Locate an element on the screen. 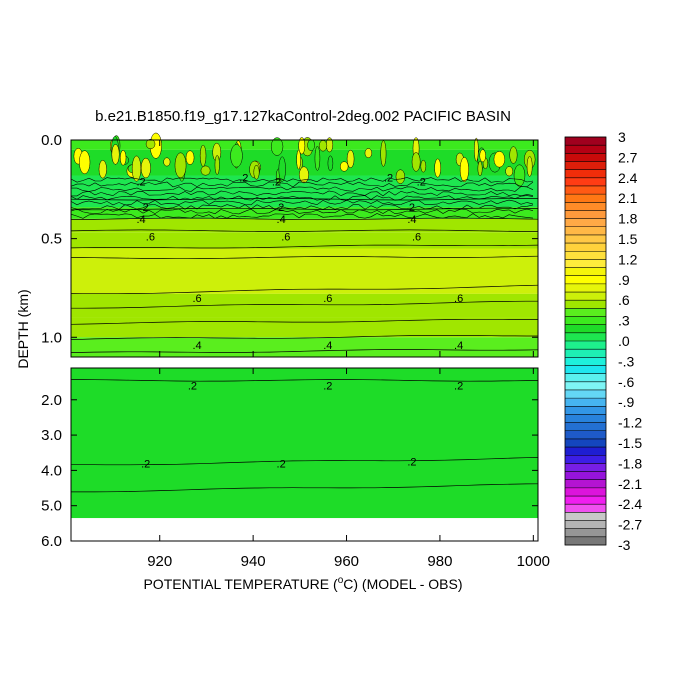 This screenshot has width=700, height=700. x-tick-label: 960 is located at coordinates (346, 561).